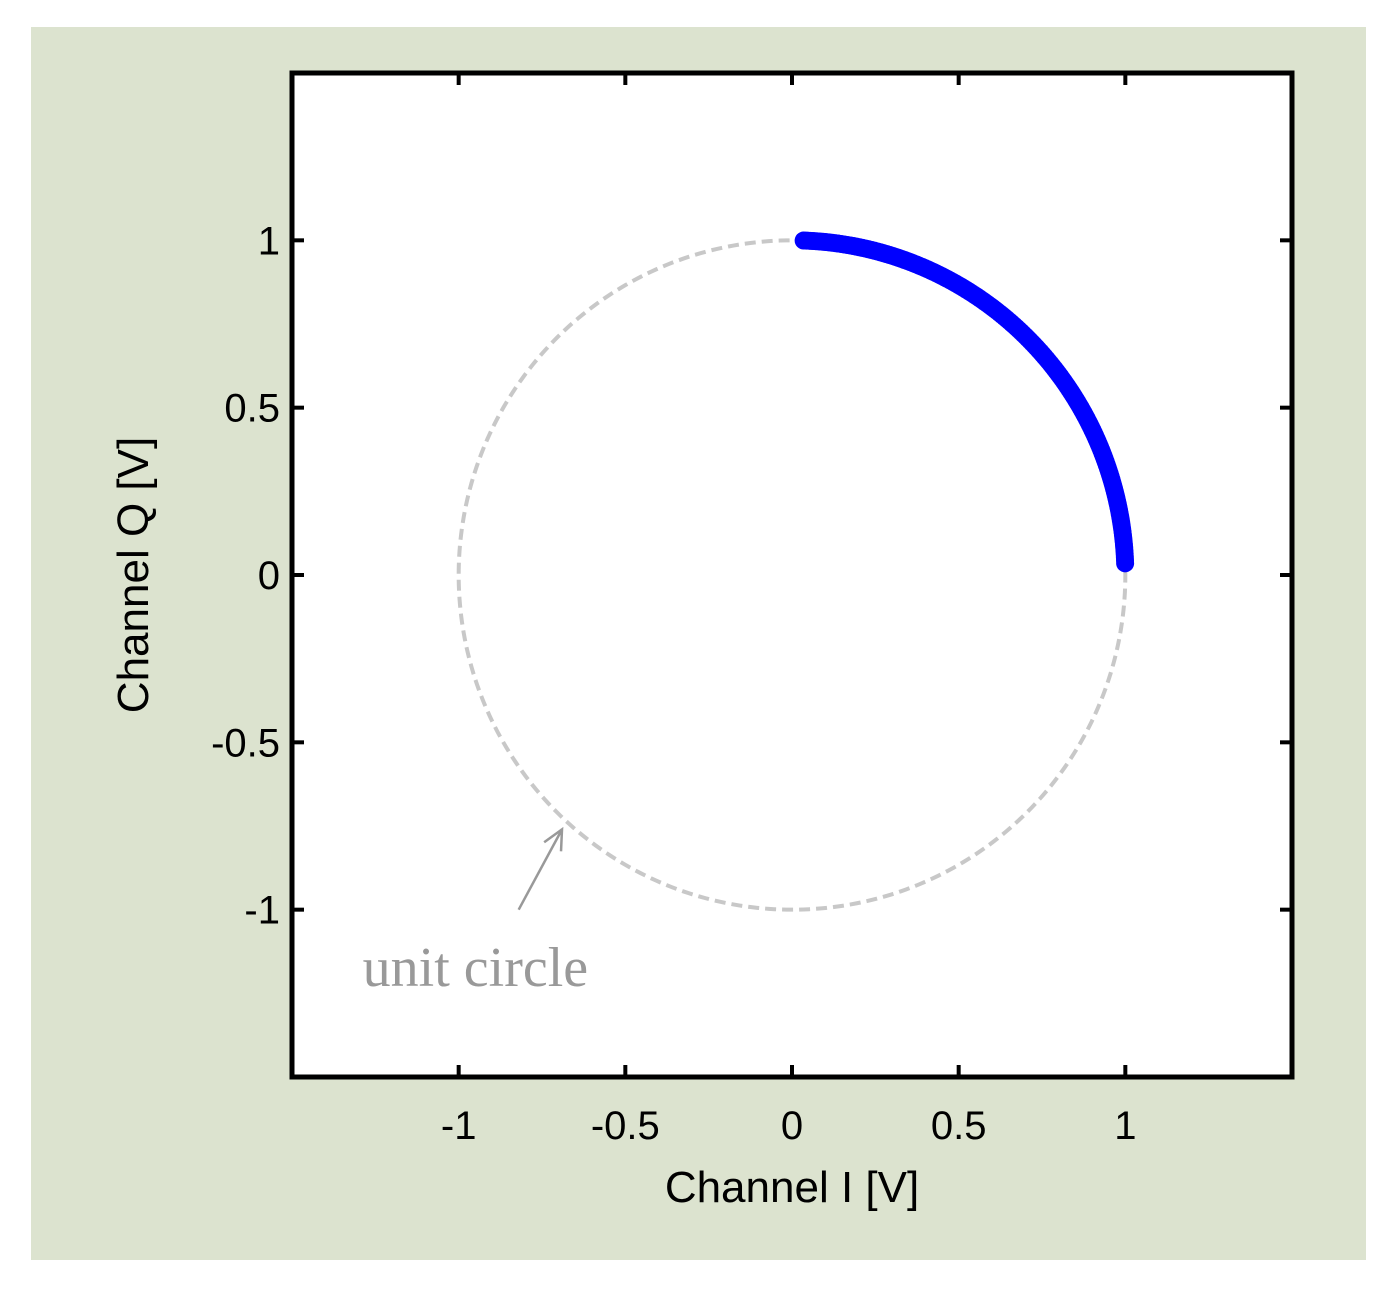 The width and height of the screenshot is (1393, 1294). I want to click on data-point, so click(803, 240).